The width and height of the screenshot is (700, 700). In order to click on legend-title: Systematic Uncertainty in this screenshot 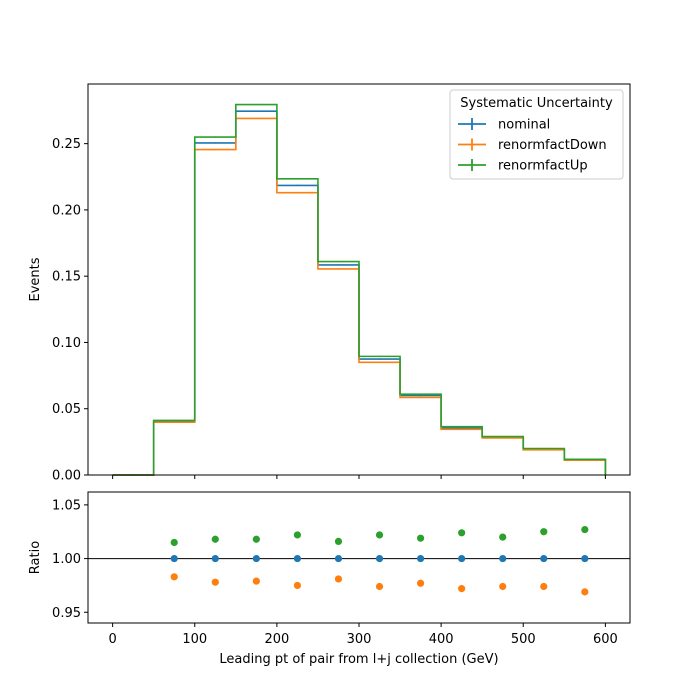, I will do `click(536, 103)`.